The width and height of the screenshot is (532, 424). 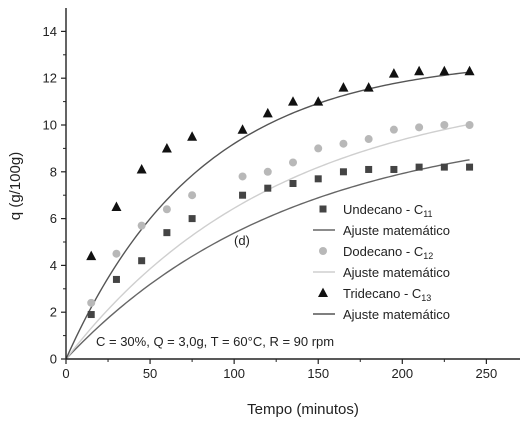 I want to click on y-tick-label: 0, so click(x=53, y=359).